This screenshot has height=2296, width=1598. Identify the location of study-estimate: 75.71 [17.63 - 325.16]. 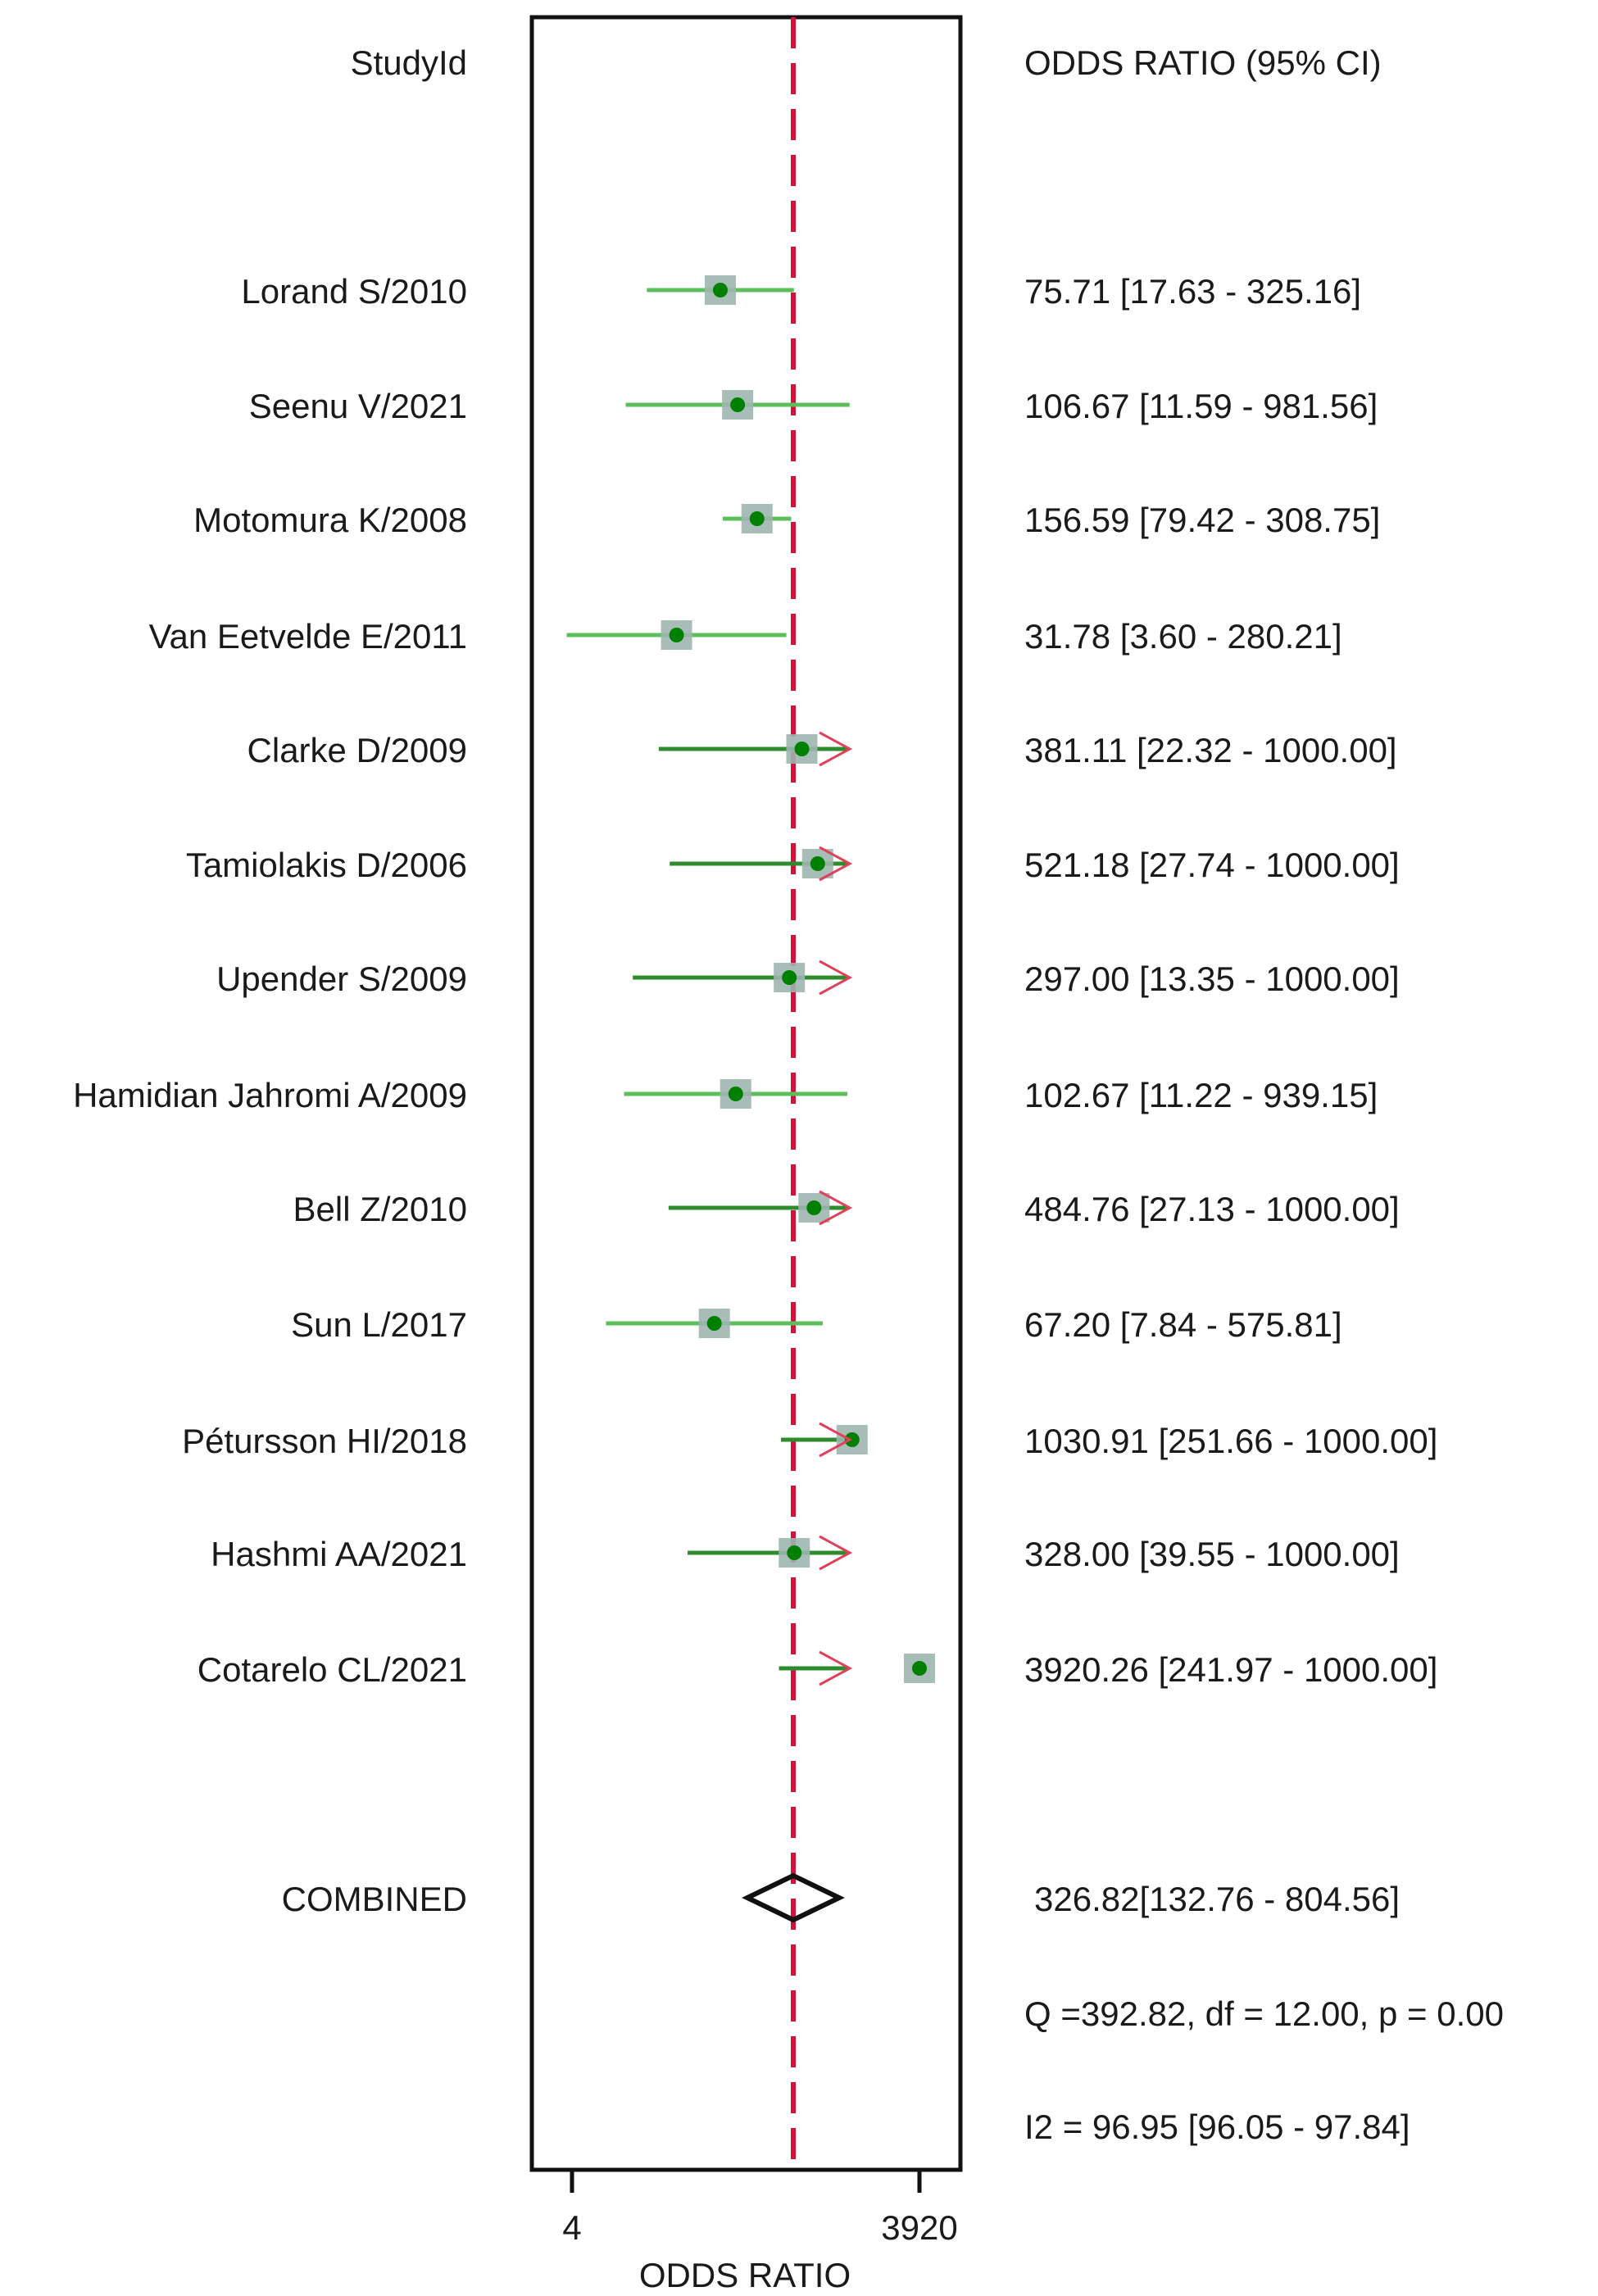
(1192, 291).